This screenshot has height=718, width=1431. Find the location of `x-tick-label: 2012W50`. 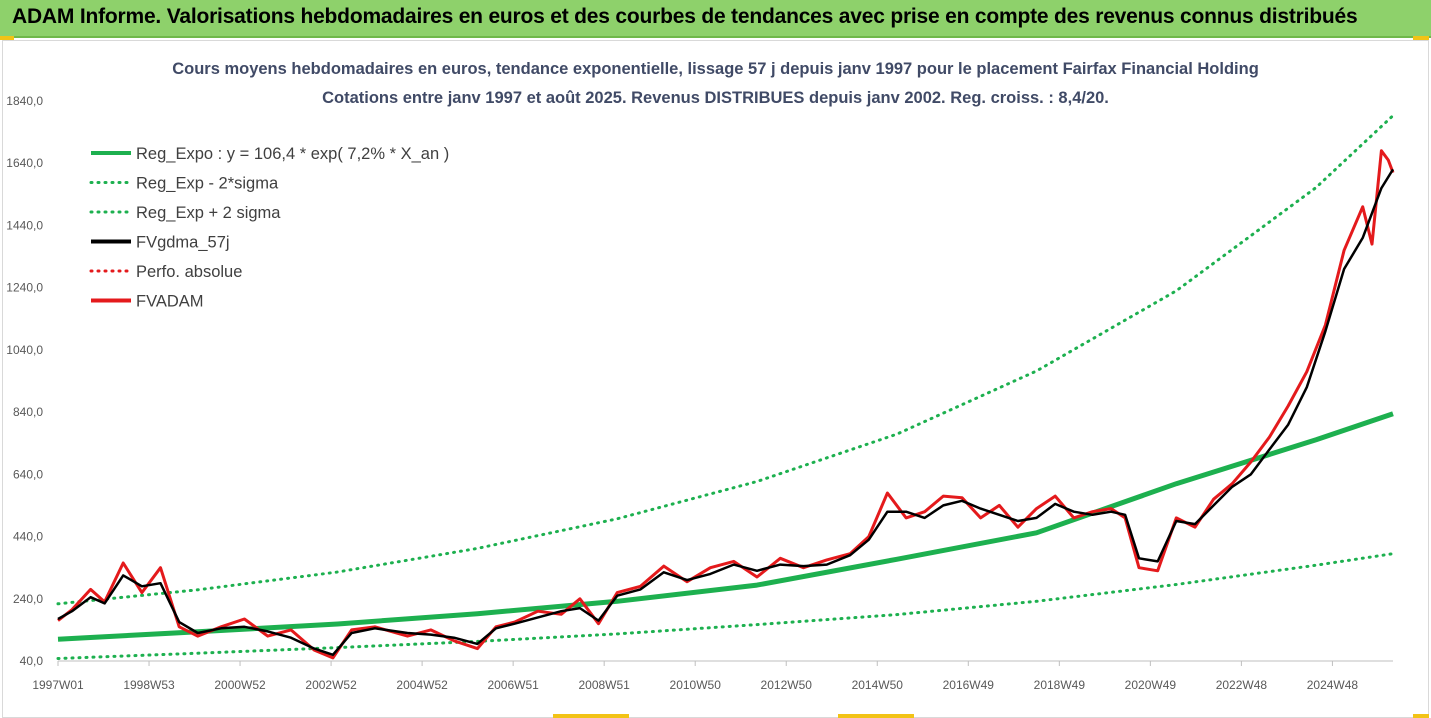

x-tick-label: 2012W50 is located at coordinates (787, 685).